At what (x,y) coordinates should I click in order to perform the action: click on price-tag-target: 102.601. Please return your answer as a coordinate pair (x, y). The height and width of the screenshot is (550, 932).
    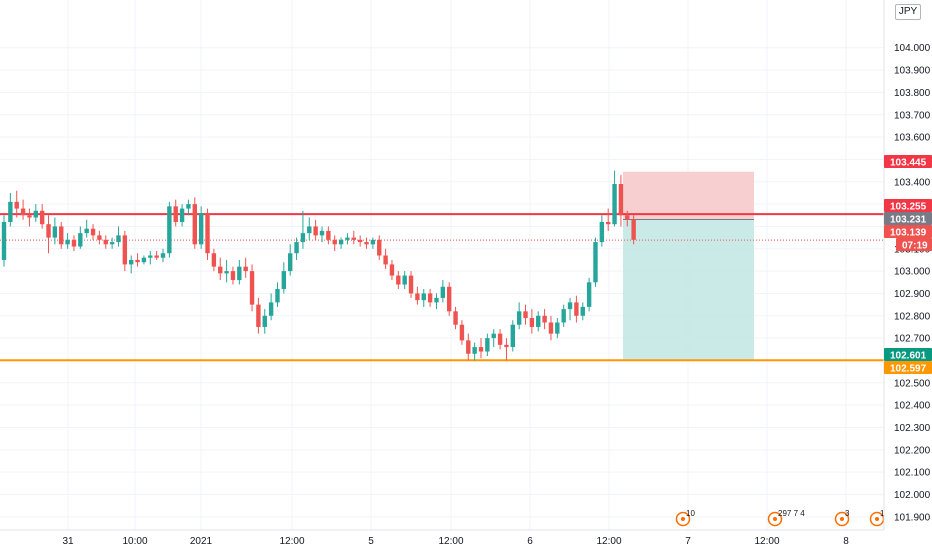
    Looking at the image, I should click on (908, 355).